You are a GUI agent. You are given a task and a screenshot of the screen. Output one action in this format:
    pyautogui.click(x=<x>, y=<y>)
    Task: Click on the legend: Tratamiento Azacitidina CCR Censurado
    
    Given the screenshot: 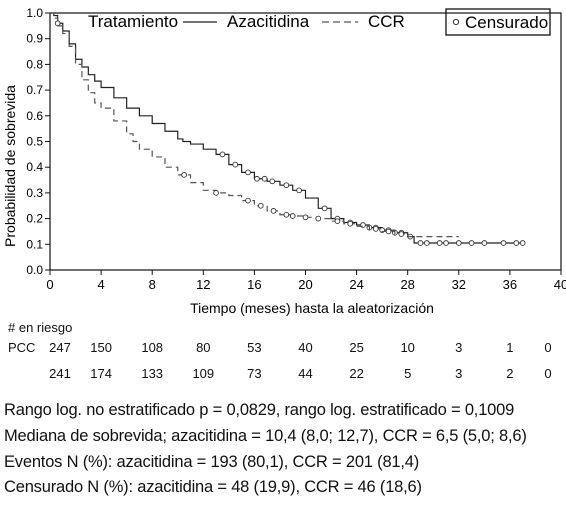 What is the action you would take?
    pyautogui.click(x=319, y=22)
    